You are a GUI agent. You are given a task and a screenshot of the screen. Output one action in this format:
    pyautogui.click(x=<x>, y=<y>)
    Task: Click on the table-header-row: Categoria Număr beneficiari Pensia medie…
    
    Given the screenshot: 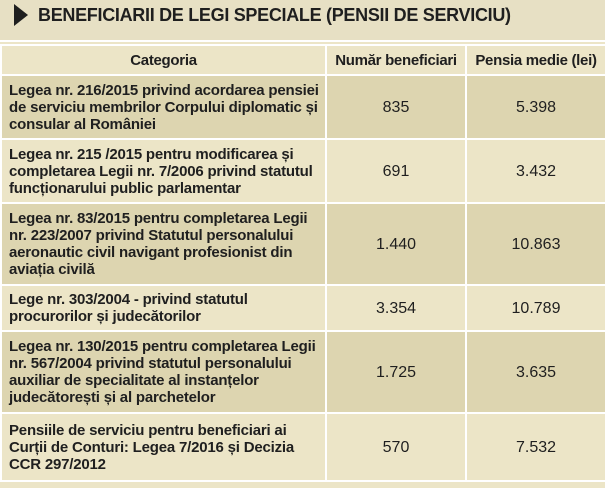 What is the action you would take?
    pyautogui.click(x=302, y=60)
    